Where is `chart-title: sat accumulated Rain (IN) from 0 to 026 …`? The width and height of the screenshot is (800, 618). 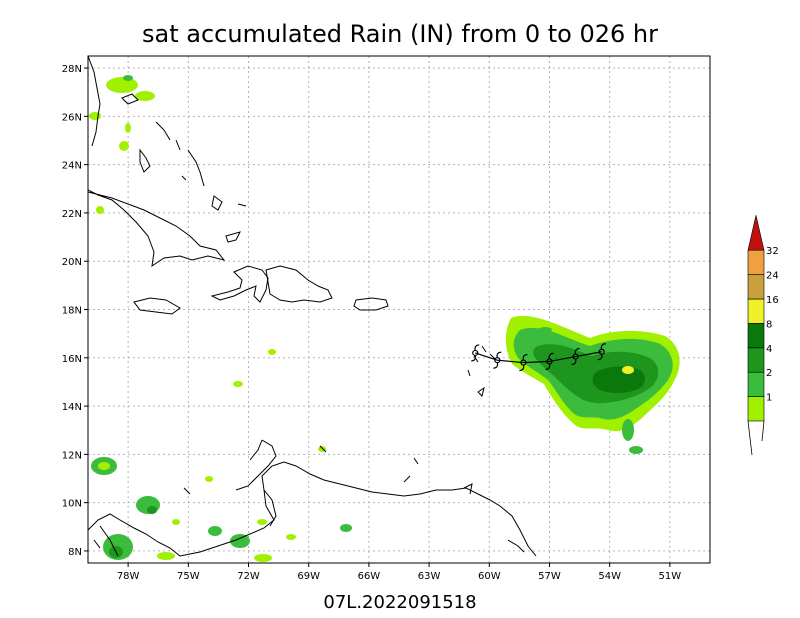
chart-title: sat accumulated Rain (IN) from 0 to 026 … is located at coordinates (400, 34).